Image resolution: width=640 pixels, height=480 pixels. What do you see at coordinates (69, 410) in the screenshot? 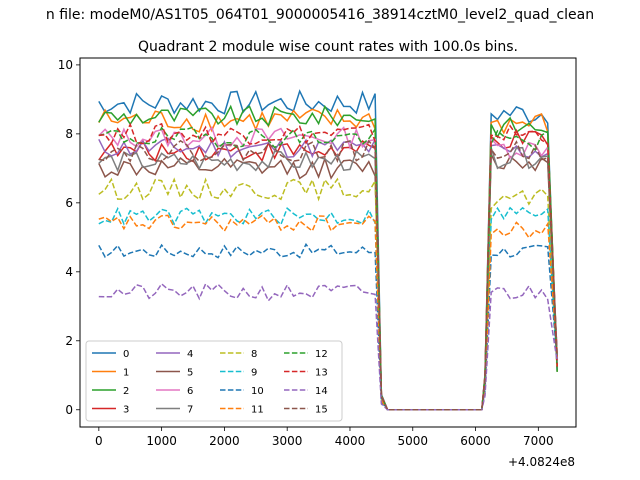
I see `y-tick-label: 0` at bounding box center [69, 410].